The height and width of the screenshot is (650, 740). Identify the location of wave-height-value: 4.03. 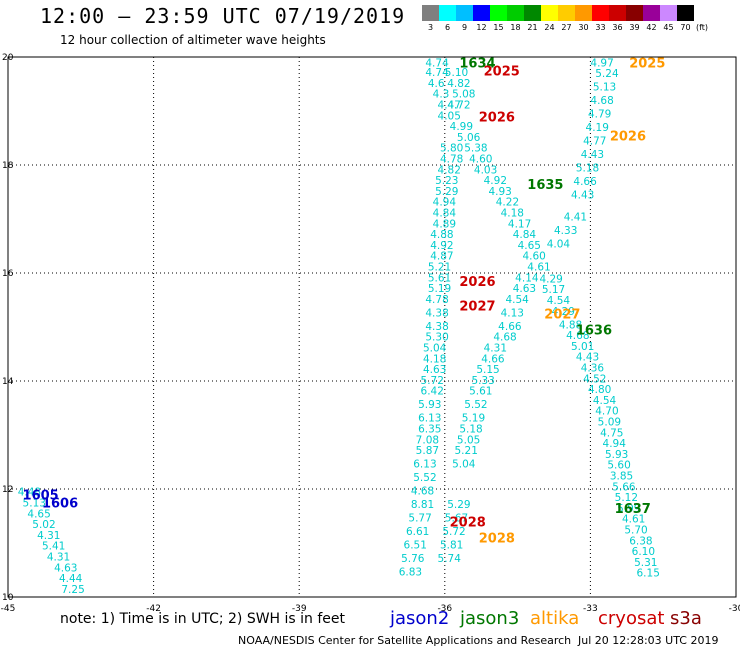
(485, 170).